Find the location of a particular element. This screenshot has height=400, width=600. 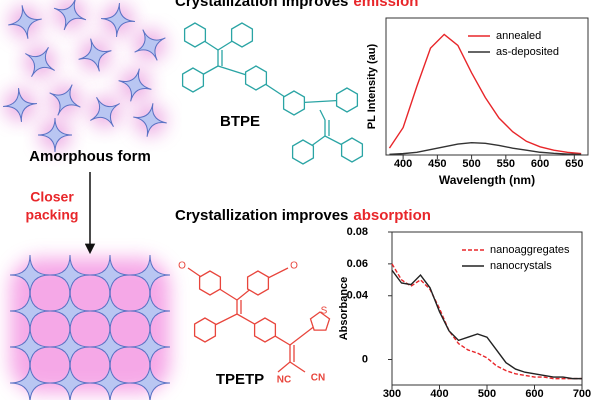

heading: Crystallization improves absorption is located at coordinates (303, 215).